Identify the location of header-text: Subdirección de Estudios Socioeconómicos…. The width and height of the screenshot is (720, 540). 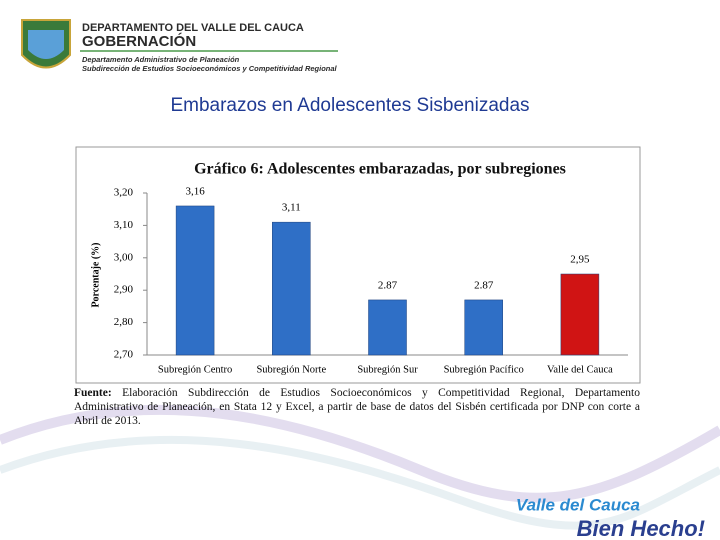
(210, 68).